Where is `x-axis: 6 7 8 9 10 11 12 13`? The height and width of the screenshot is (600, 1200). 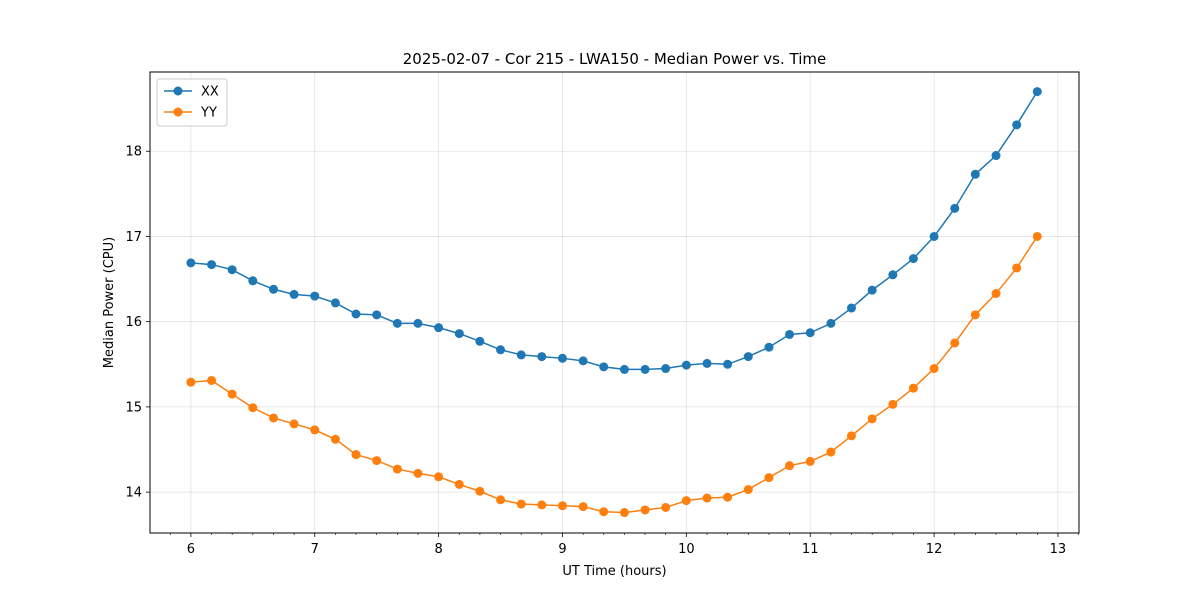
x-axis: 6 7 8 9 10 11 12 13 is located at coordinates (624, 545).